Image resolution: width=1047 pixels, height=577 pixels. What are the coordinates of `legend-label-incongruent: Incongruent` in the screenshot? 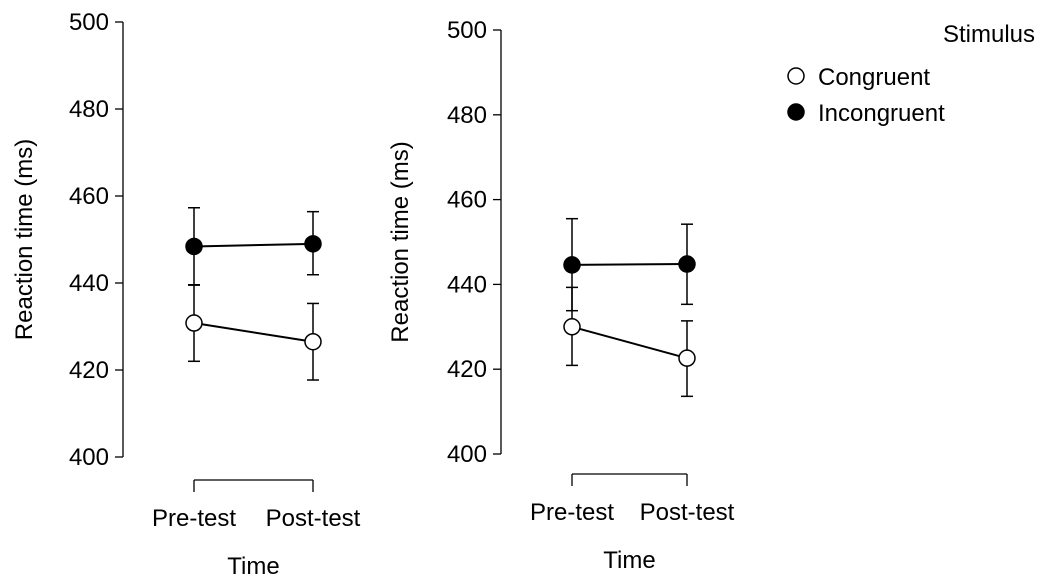 It's located at (881, 113).